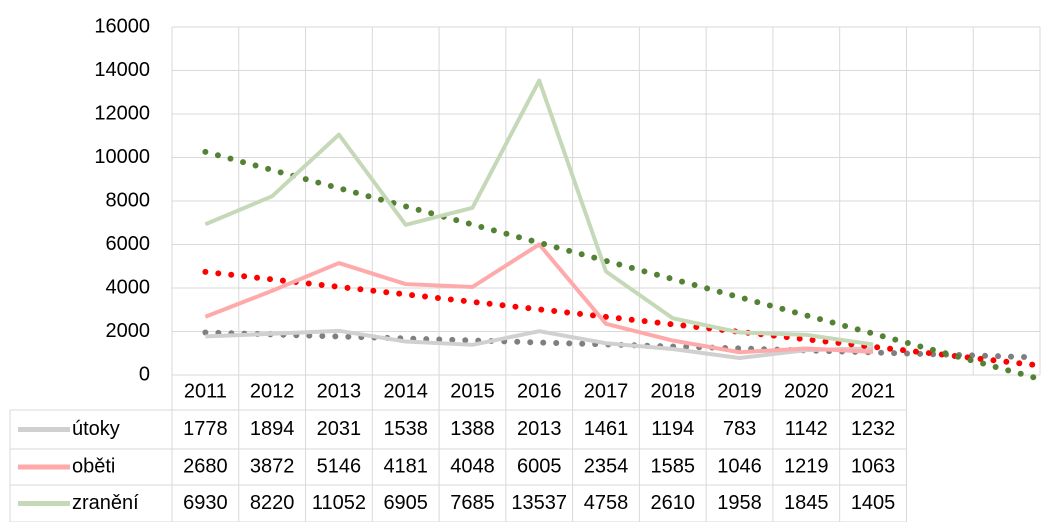 The height and width of the screenshot is (522, 1055). Describe the element at coordinates (739, 466) in the screenshot. I see `table-value: 1046` at that location.